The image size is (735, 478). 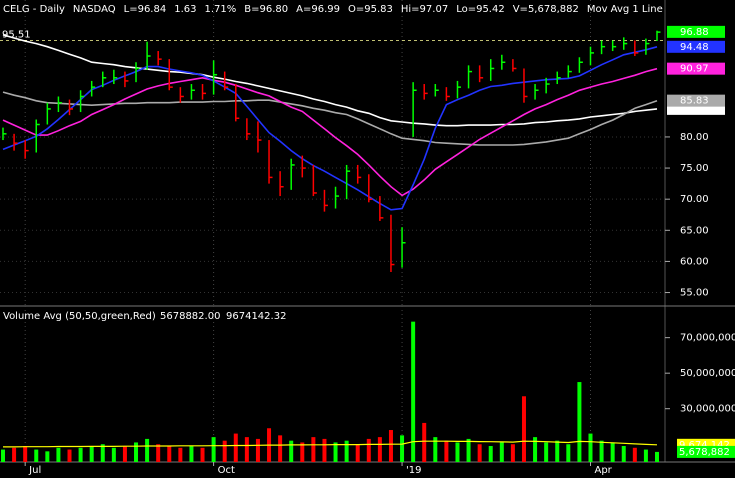 I want to click on header-field: CELG - Daily, so click(x=34, y=9).